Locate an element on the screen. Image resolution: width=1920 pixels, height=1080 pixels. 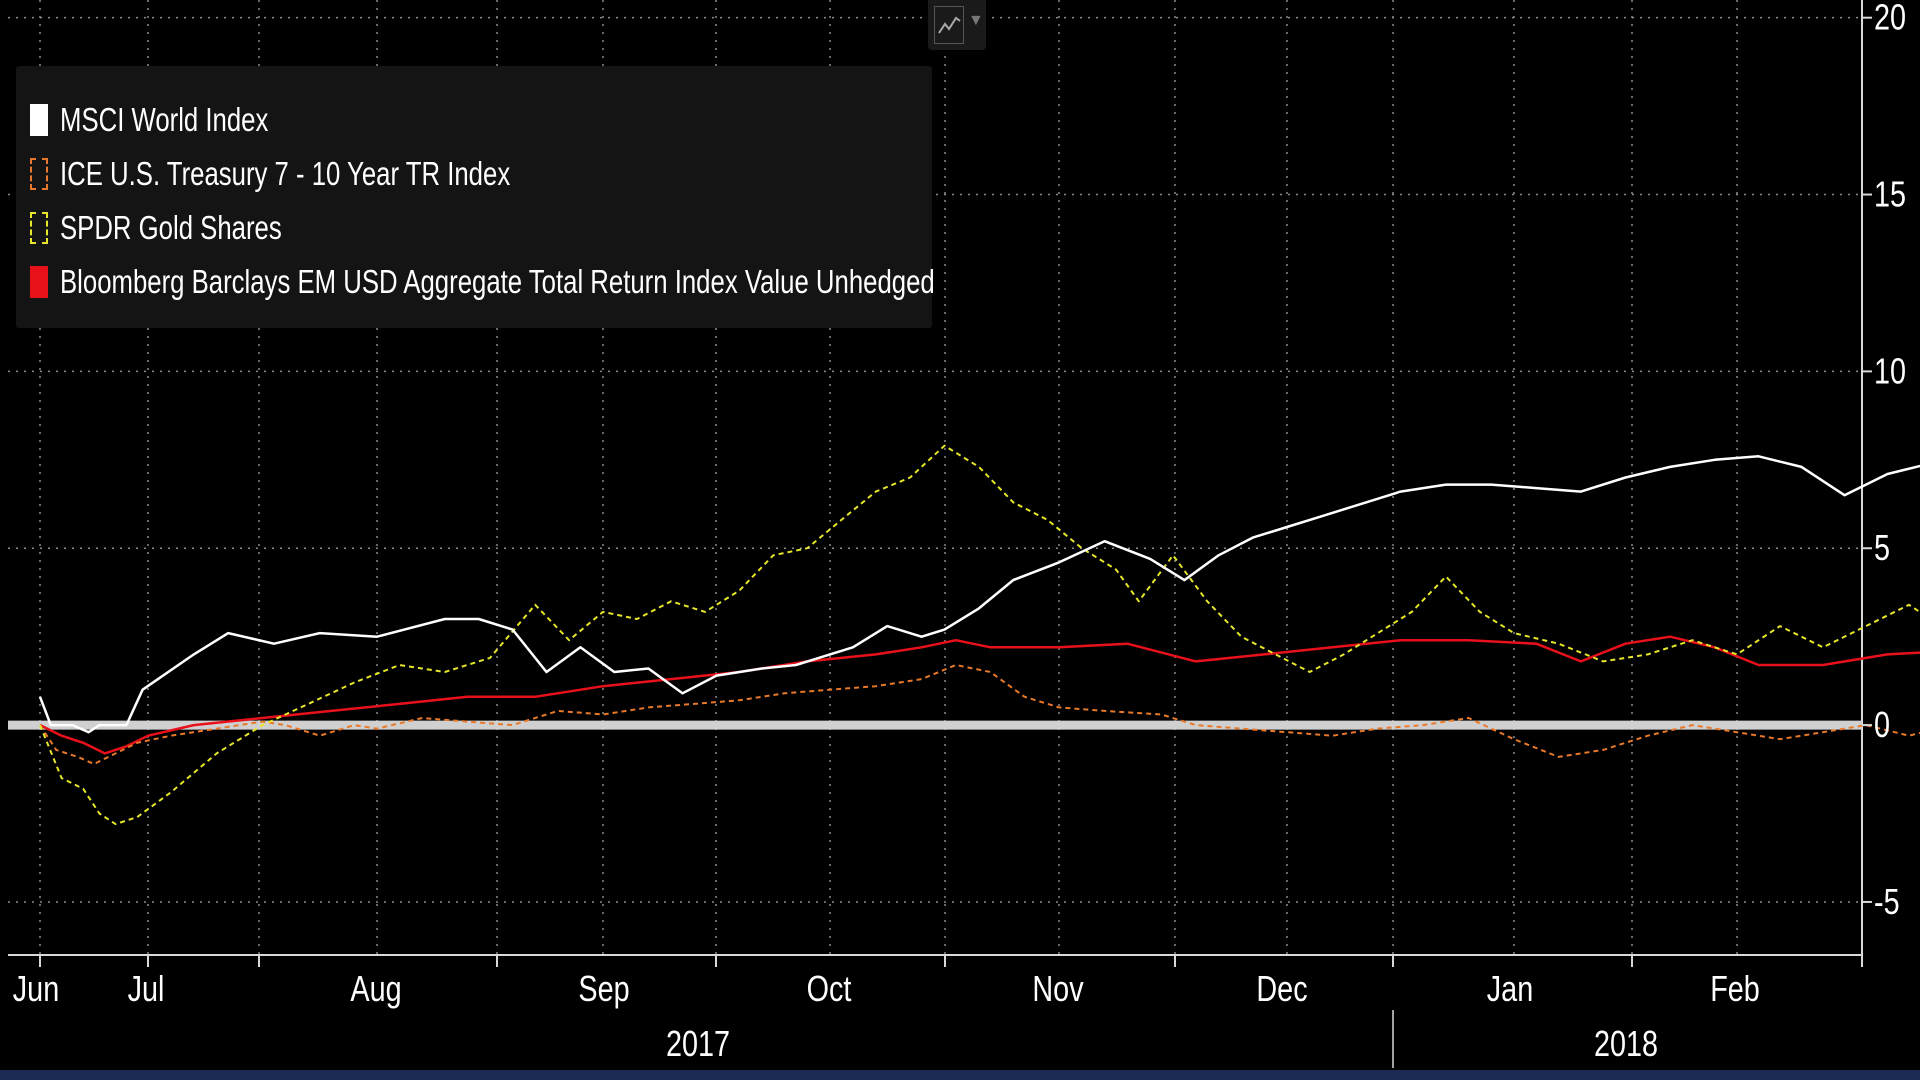
x-tick-label-month: Dec is located at coordinates (1281, 988).